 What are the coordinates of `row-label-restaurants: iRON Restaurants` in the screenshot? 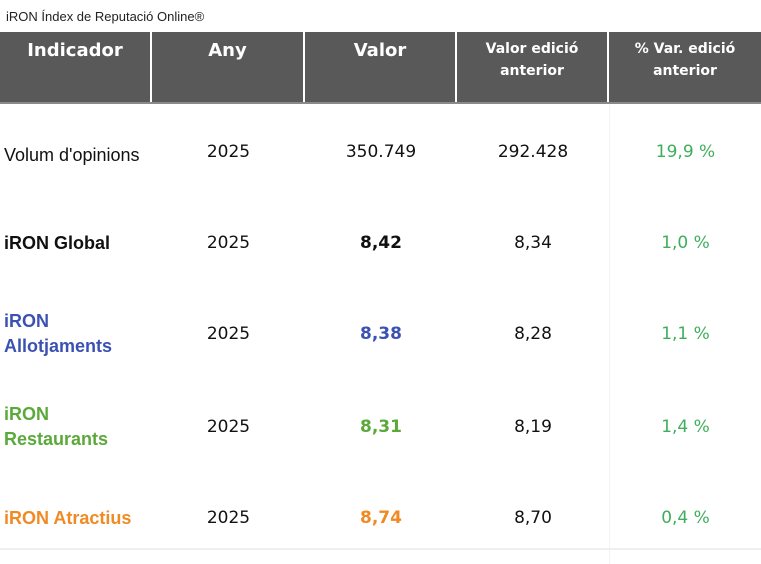 It's located at (56, 426).